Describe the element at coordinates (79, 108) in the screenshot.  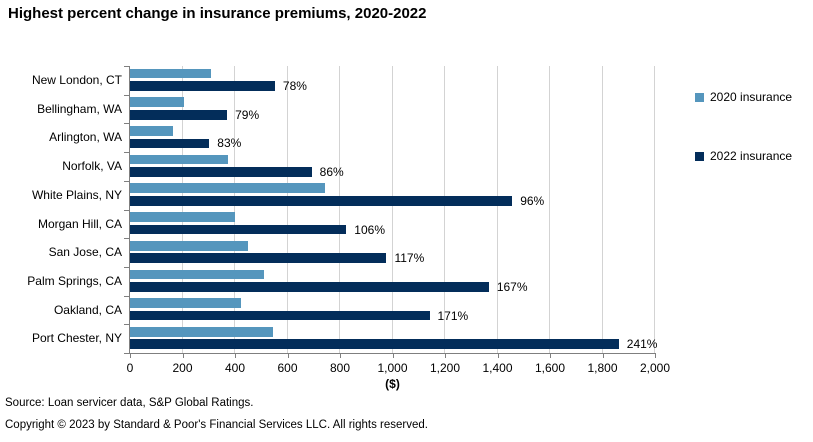
I see `category-label: Bellingham, WA` at that location.